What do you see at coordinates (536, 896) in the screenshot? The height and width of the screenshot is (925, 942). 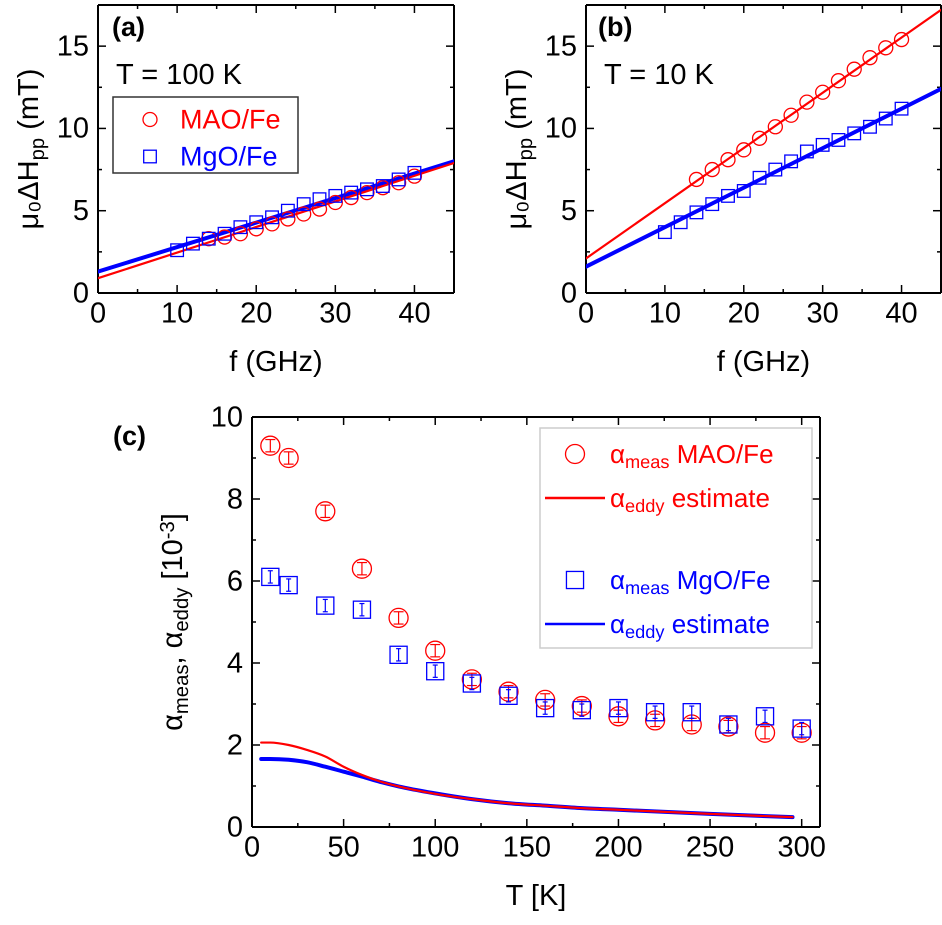 I see `x-axis-title: T [K]` at bounding box center [536, 896].